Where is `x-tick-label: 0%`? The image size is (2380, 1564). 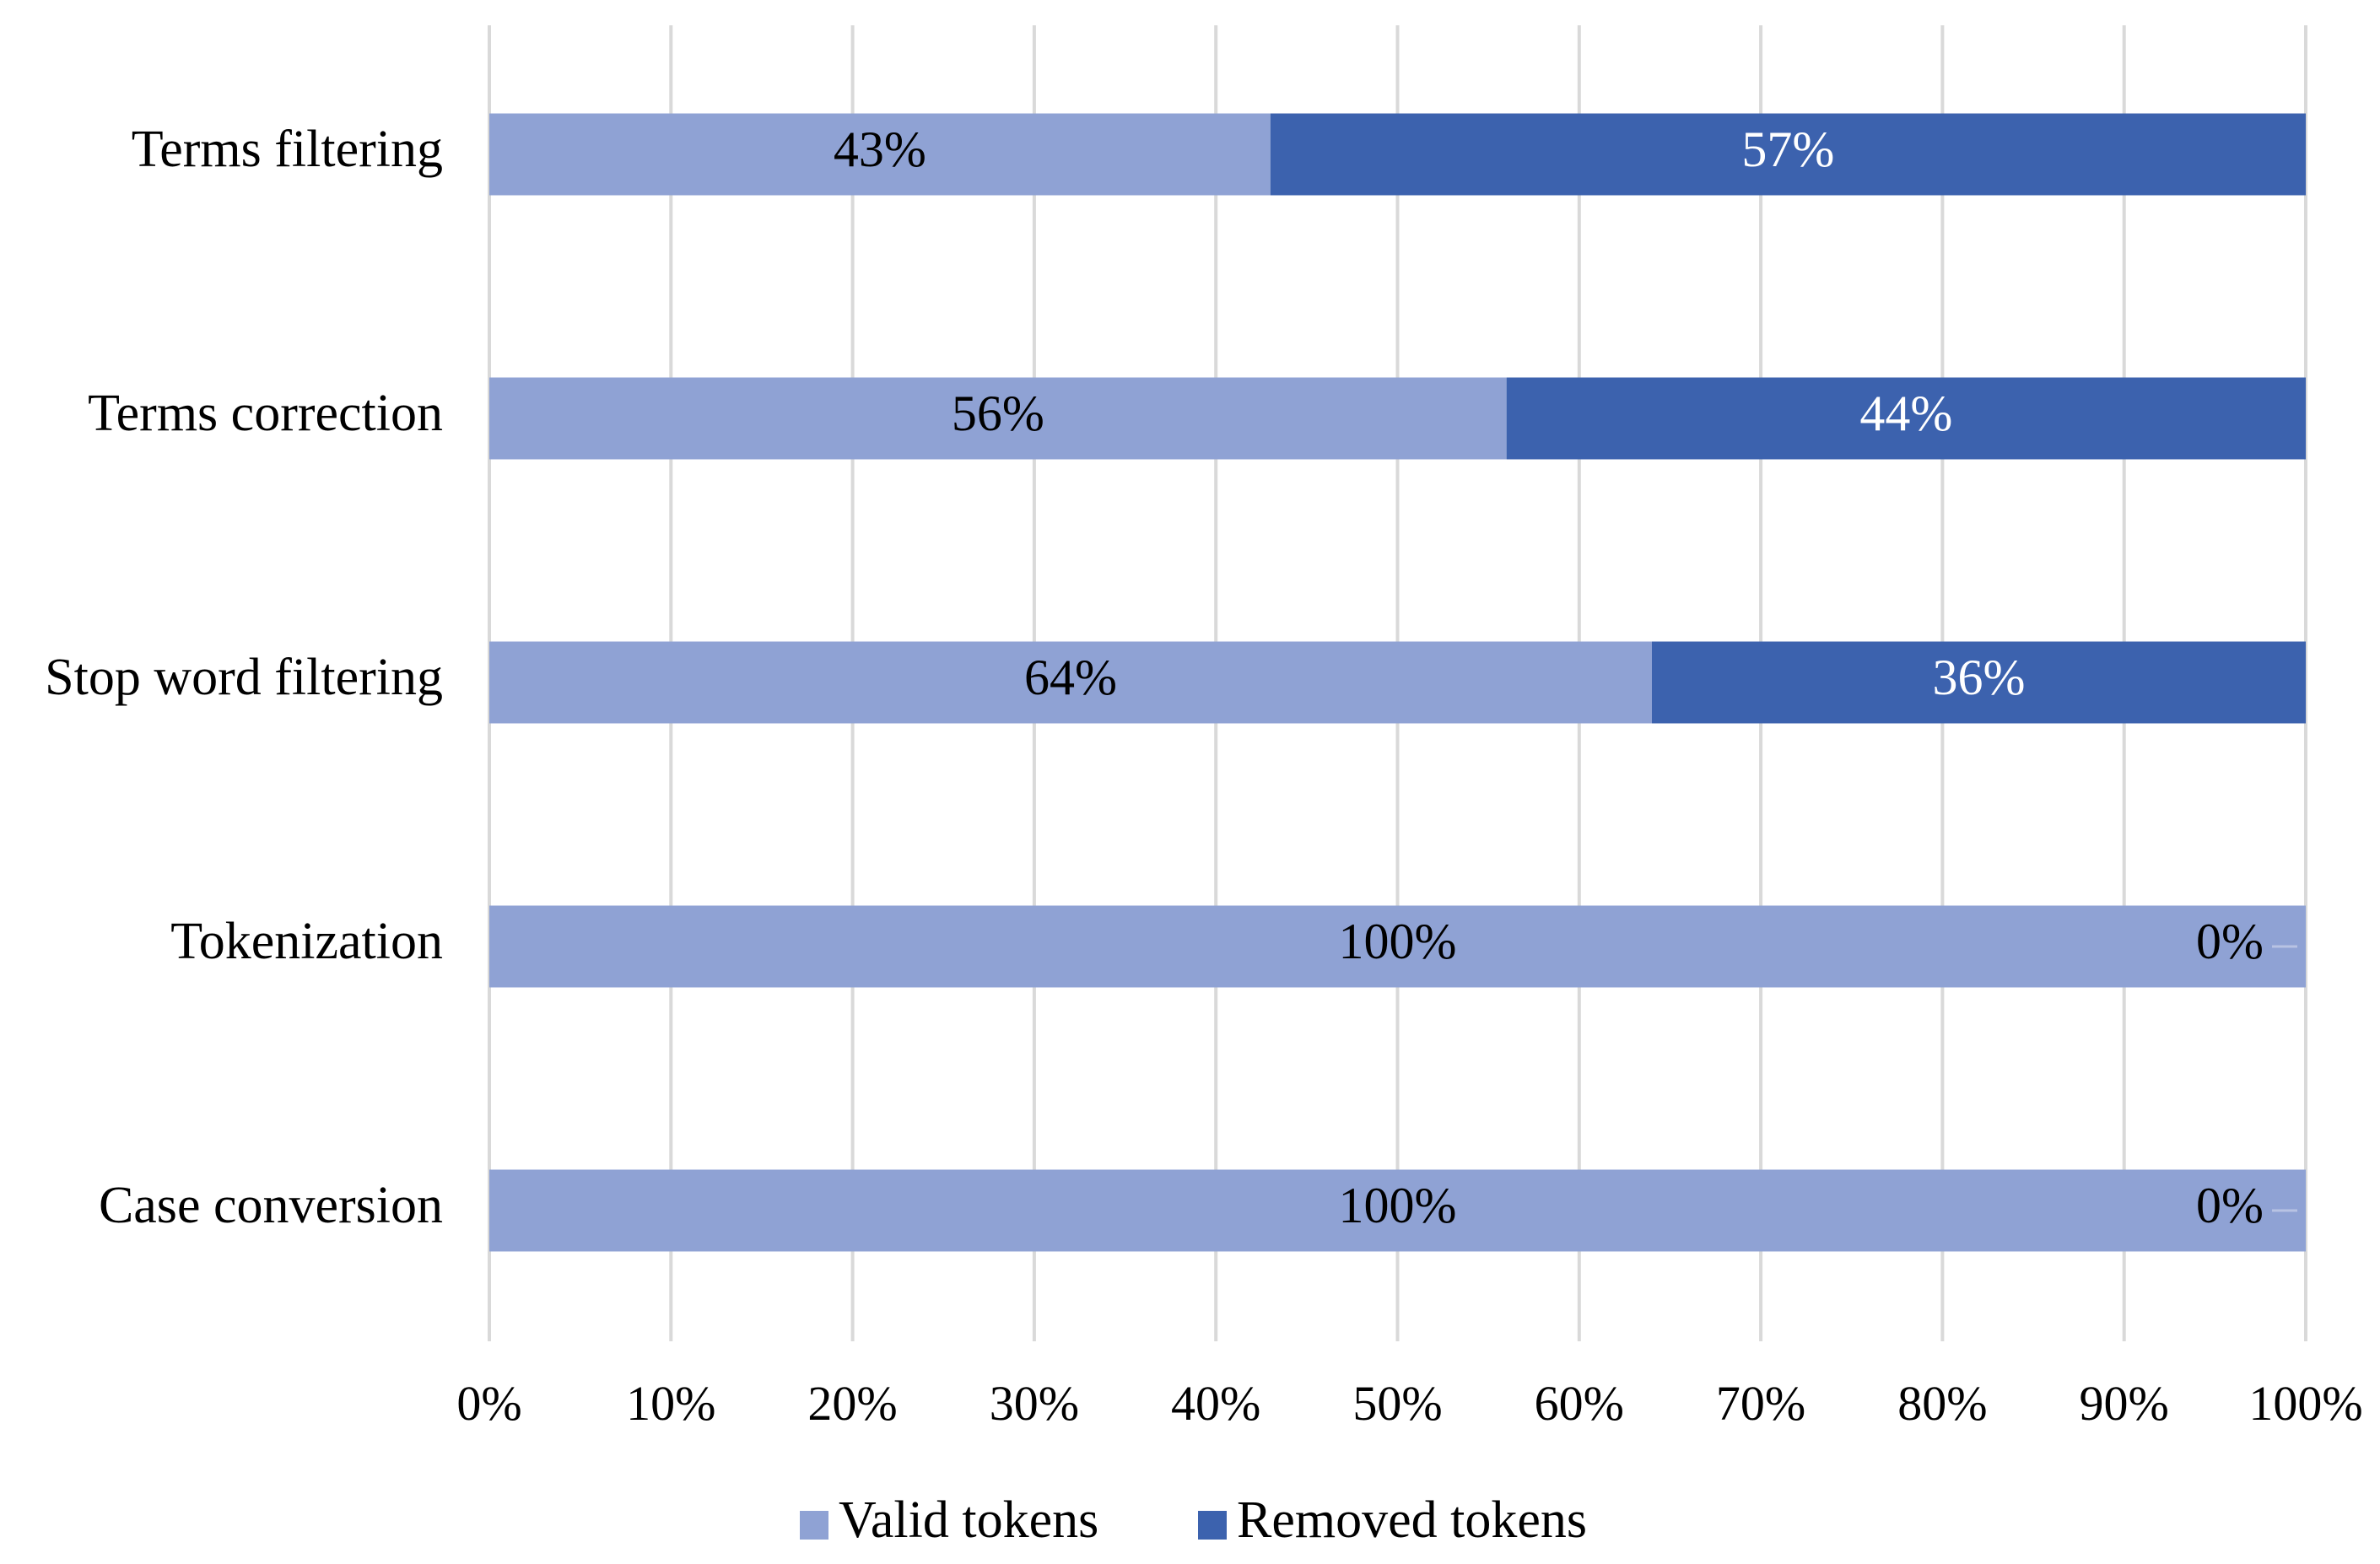 x-tick-label: 0% is located at coordinates (488, 1404).